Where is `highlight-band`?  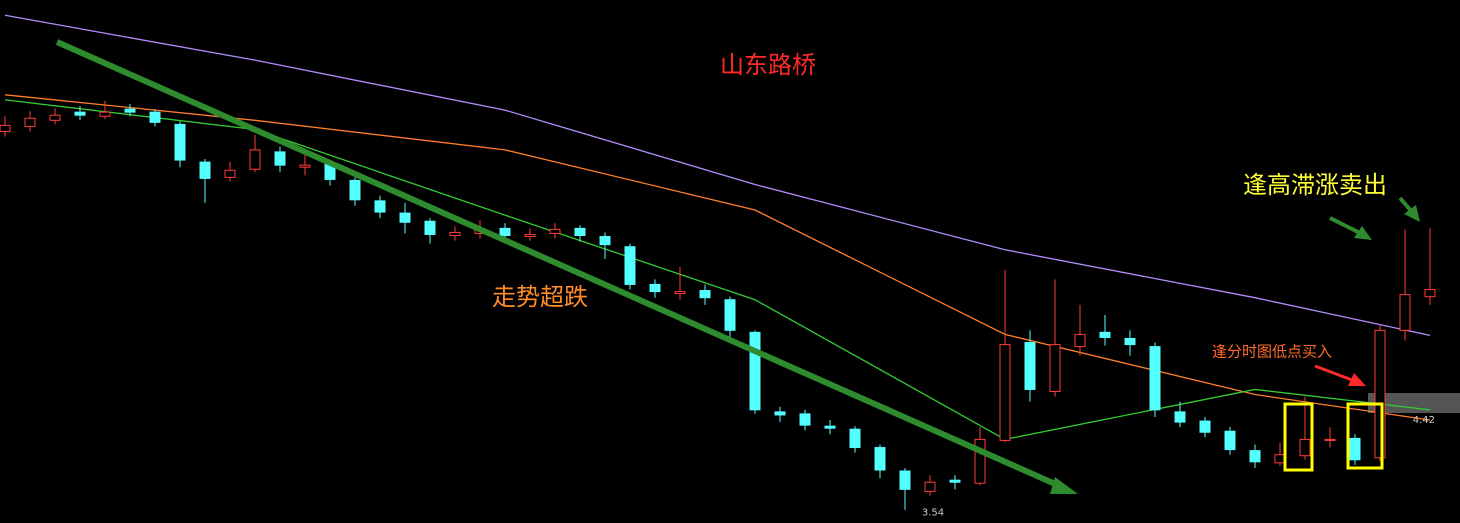
highlight-band is located at coordinates (1414, 403).